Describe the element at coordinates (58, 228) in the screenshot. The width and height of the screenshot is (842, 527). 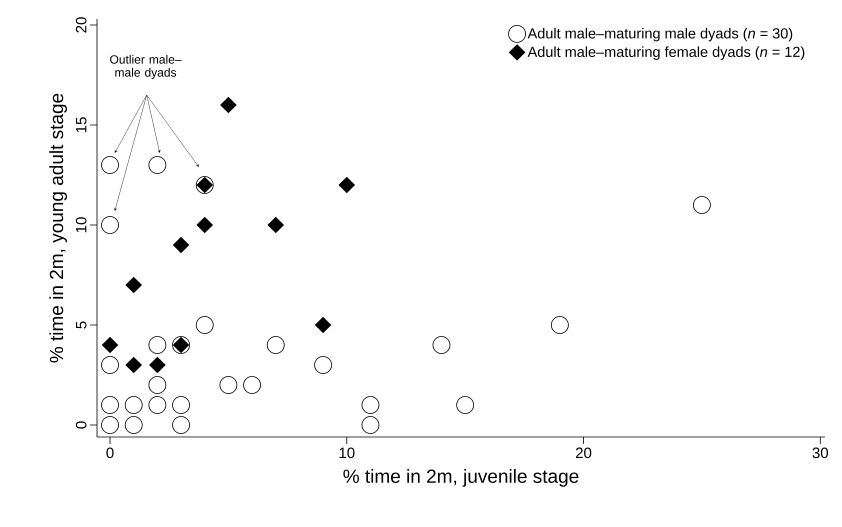
I see `y-axis-title: % time in 2m, young adult stage` at that location.